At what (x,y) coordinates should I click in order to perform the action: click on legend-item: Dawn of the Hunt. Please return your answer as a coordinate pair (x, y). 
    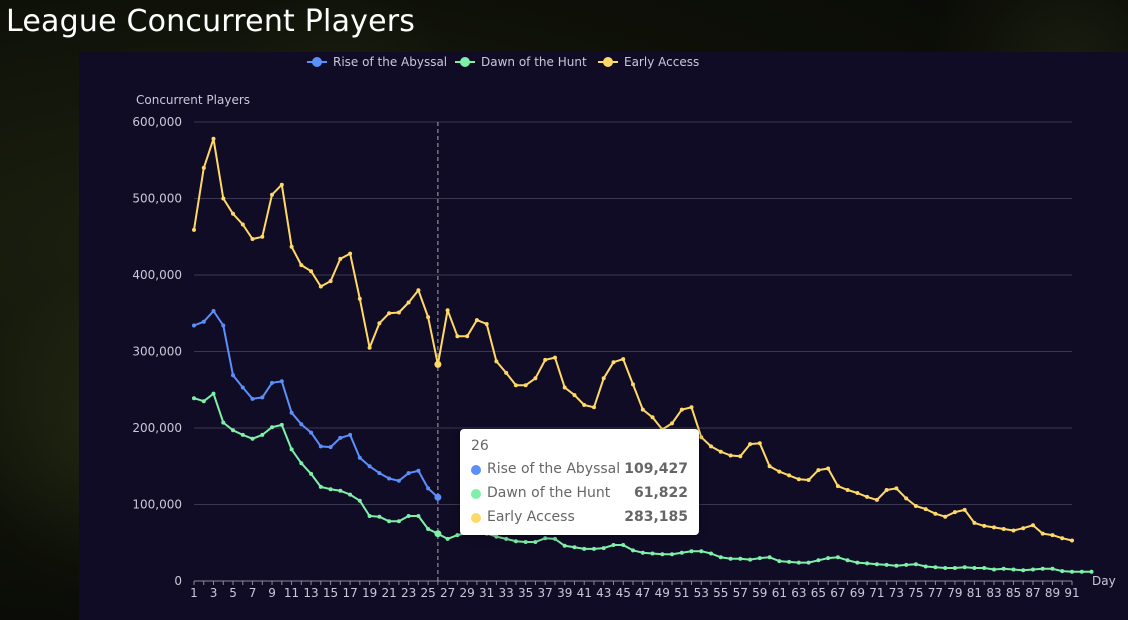
    Looking at the image, I should click on (521, 62).